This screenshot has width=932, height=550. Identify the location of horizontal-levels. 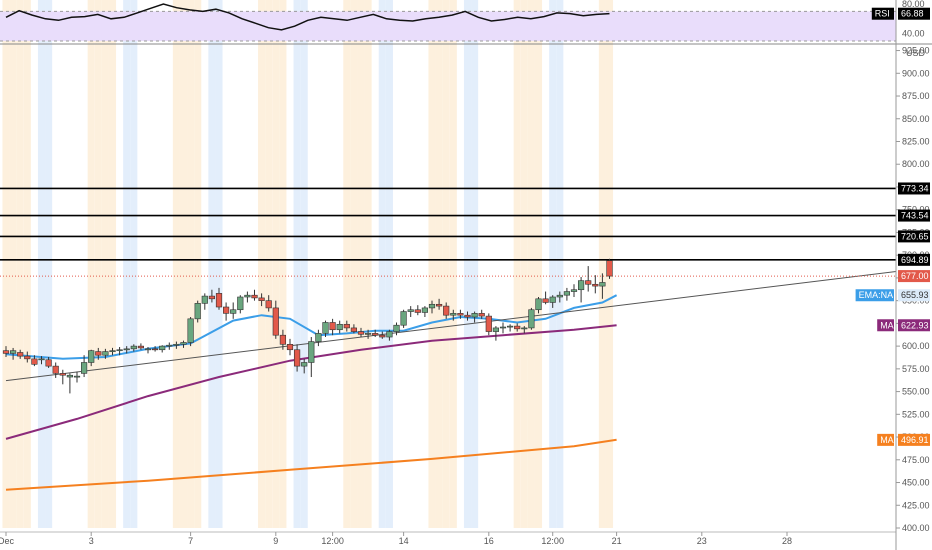
(448, 224).